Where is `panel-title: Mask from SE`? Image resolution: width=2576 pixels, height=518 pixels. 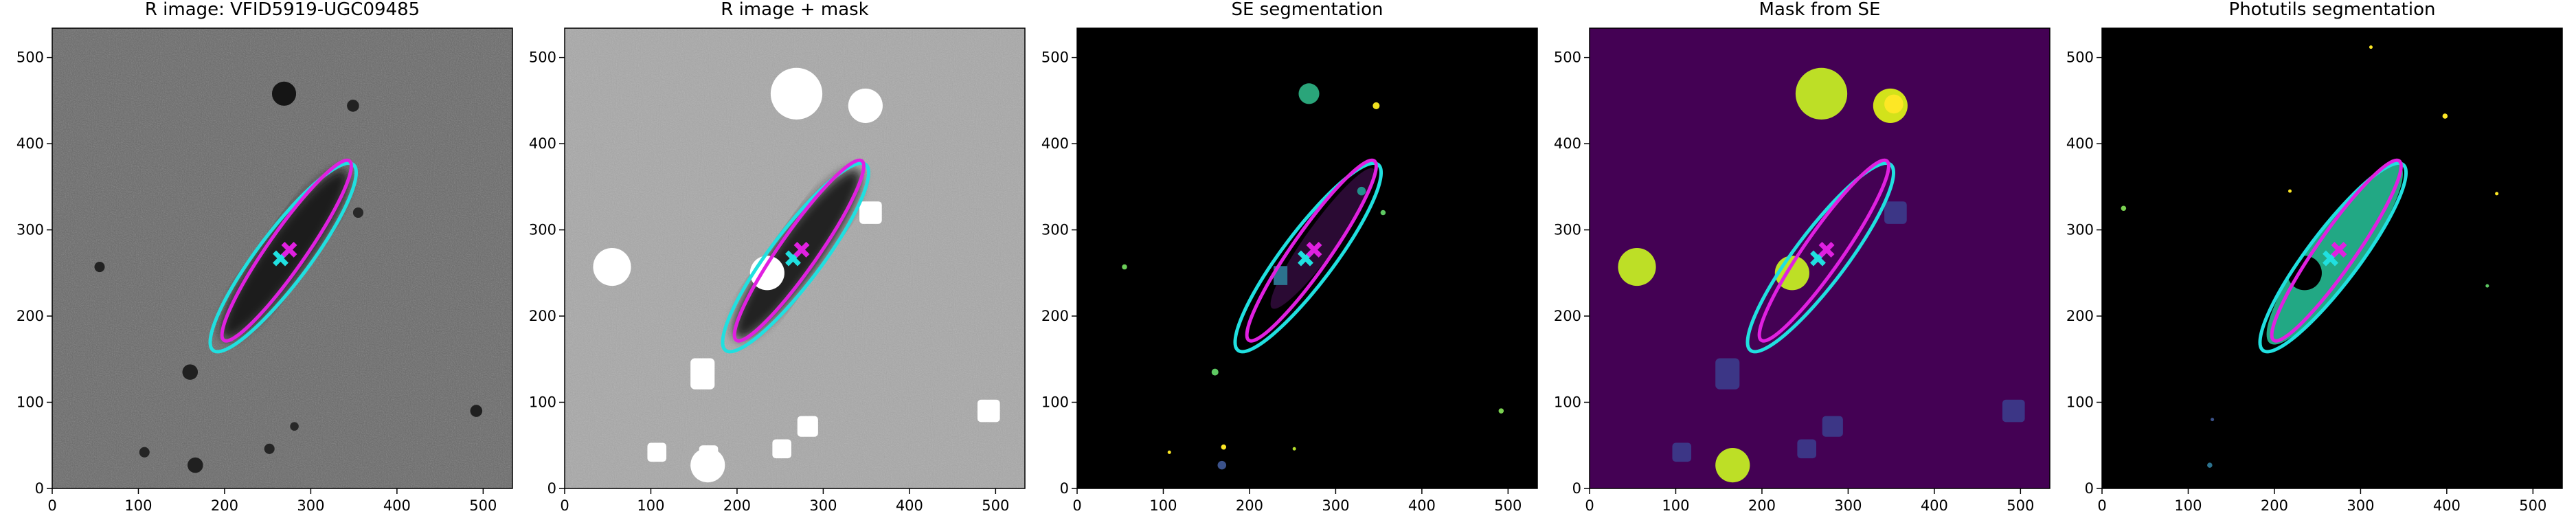
panel-title: Mask from SE is located at coordinates (1820, 10).